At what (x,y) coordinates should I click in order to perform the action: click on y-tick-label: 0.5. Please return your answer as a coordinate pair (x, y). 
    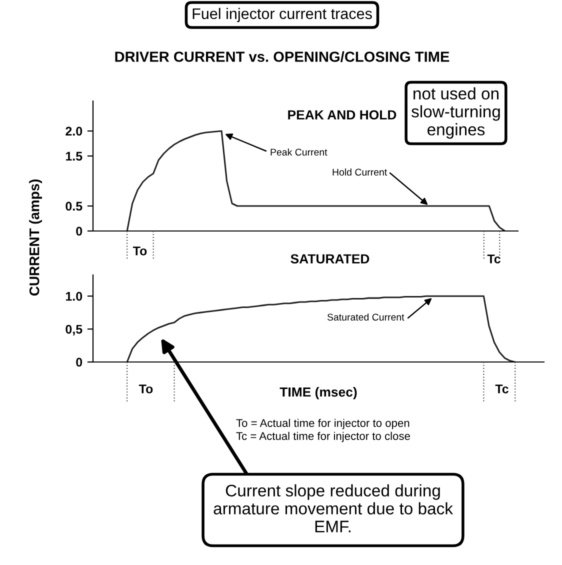
    Looking at the image, I should click on (74, 206).